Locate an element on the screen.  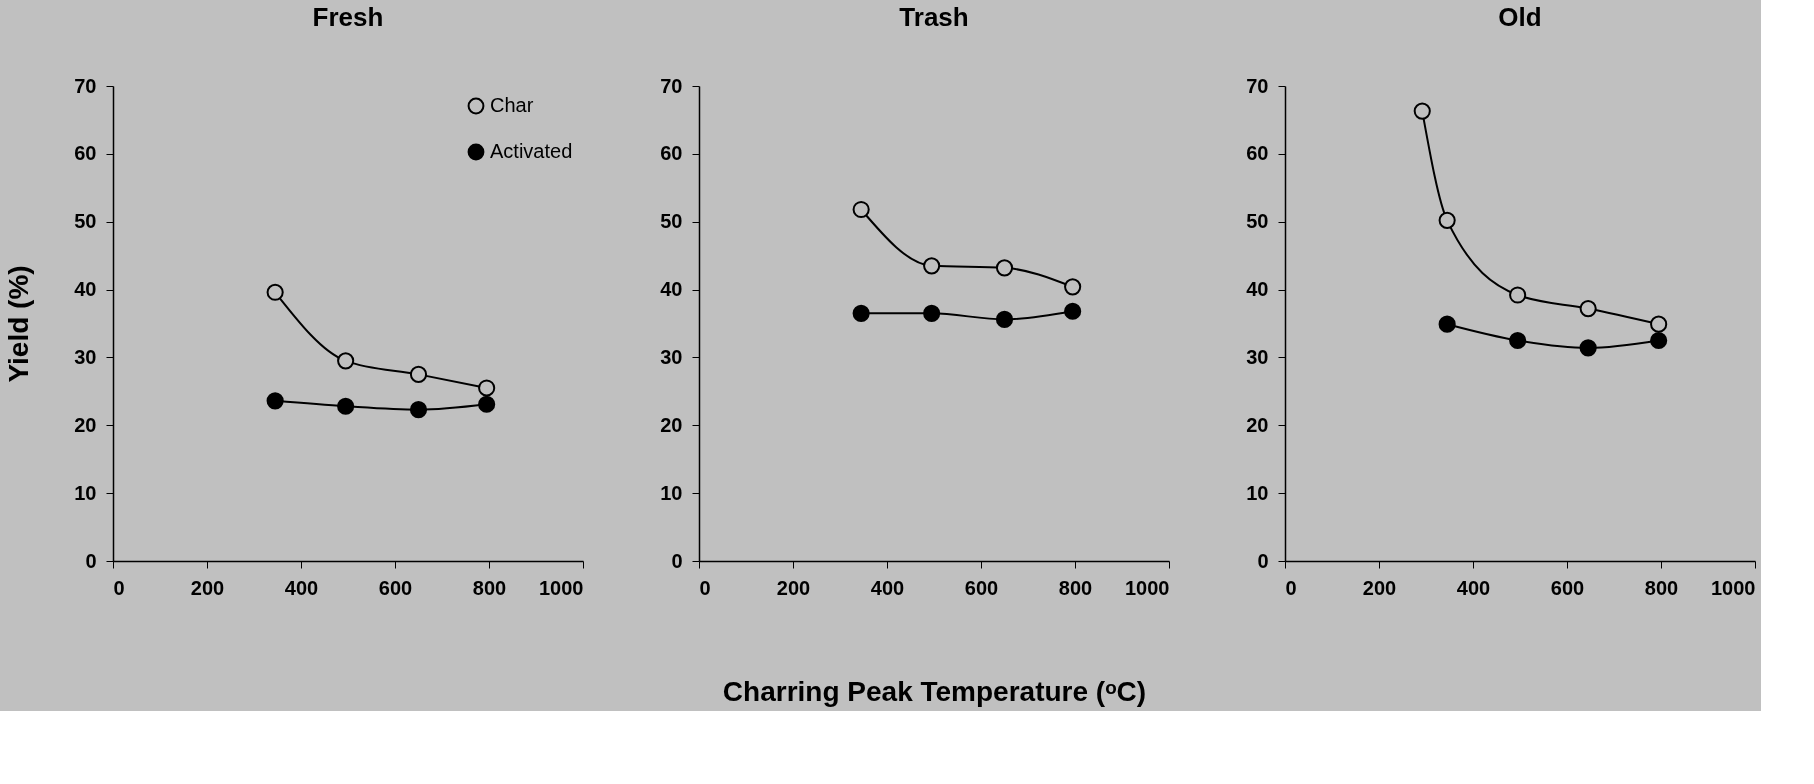
chart-title: Fresh is located at coordinates (348, 17).